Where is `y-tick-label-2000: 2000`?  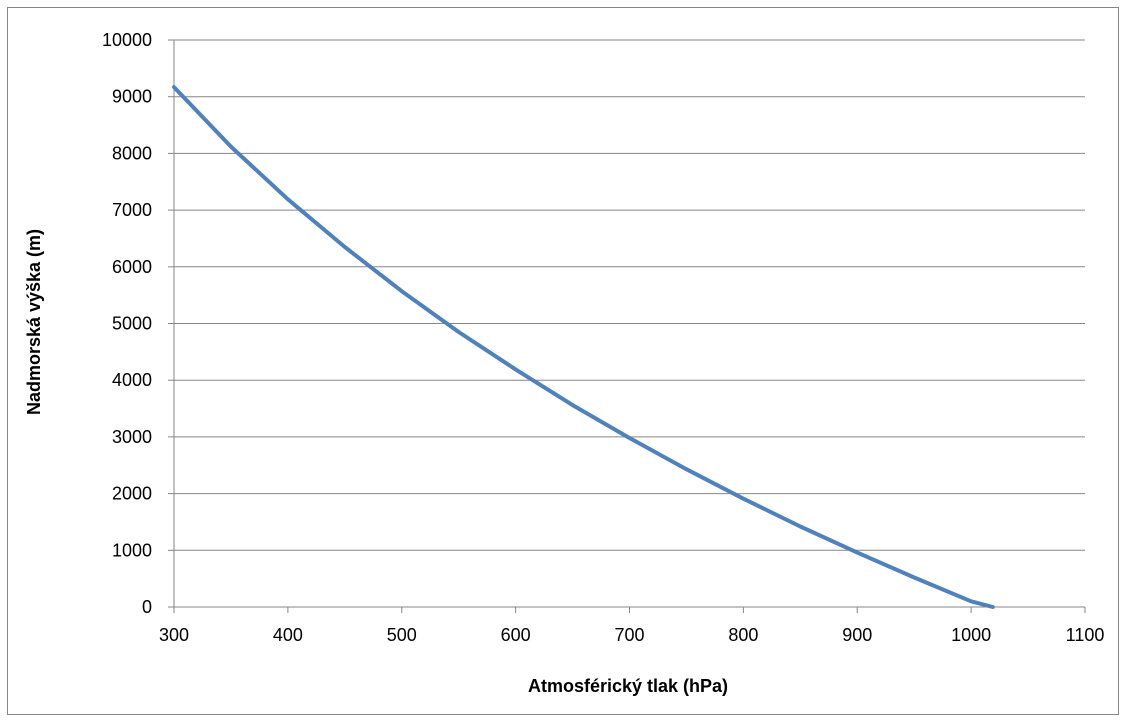
y-tick-label-2000: 2000 is located at coordinates (132, 494).